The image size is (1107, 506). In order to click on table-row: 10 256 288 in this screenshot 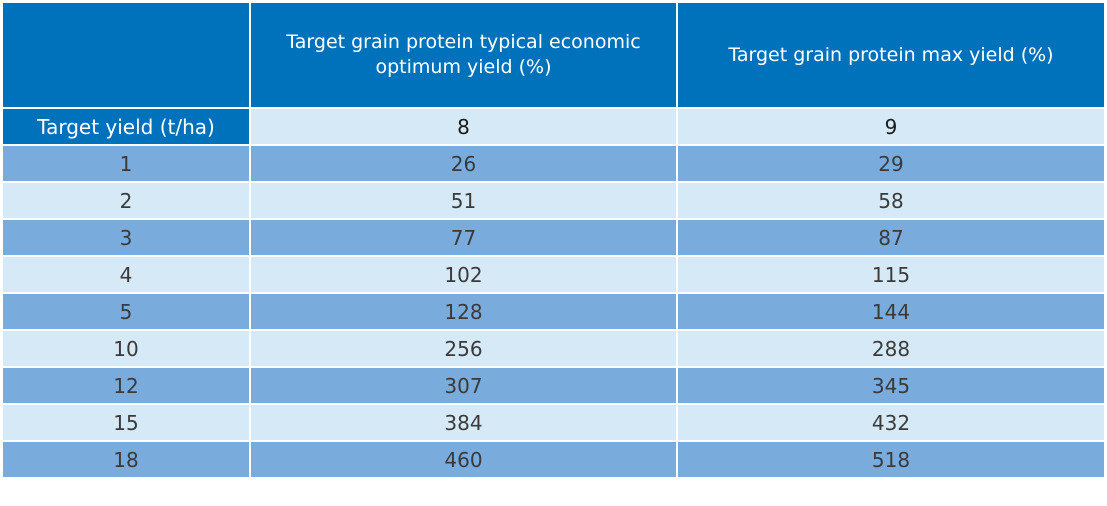, I will do `click(553, 348)`.